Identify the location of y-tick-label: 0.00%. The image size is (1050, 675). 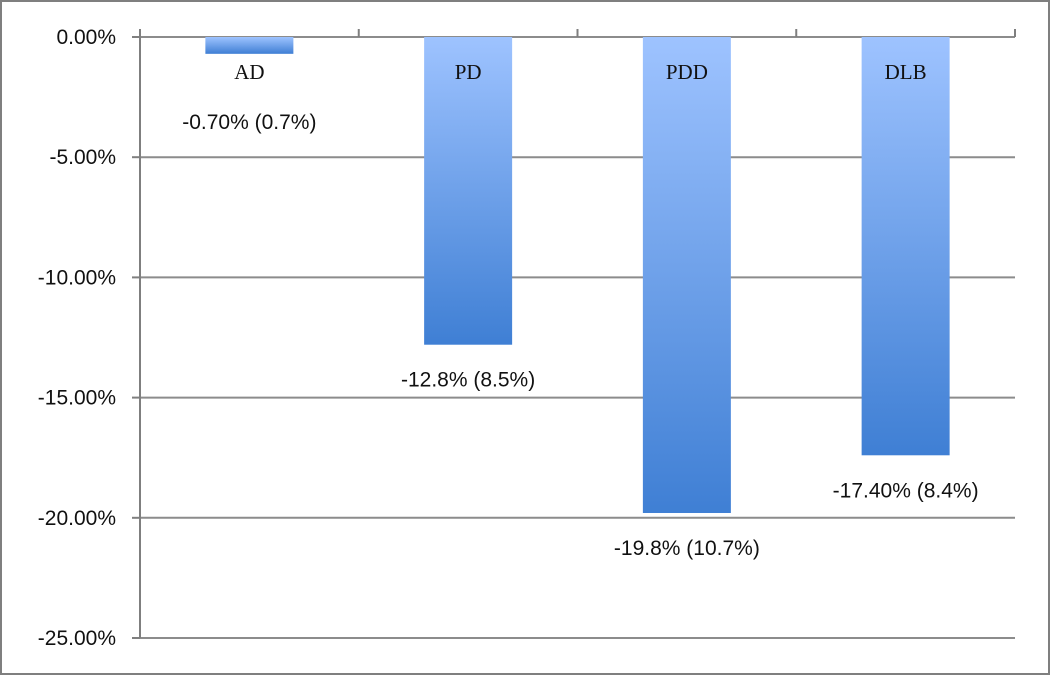
(86, 37).